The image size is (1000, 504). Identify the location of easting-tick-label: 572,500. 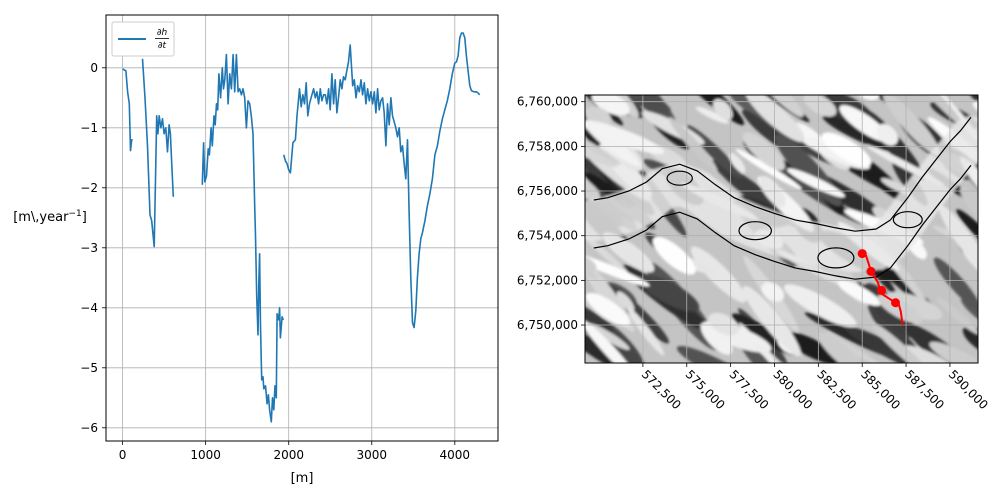
(661, 389).